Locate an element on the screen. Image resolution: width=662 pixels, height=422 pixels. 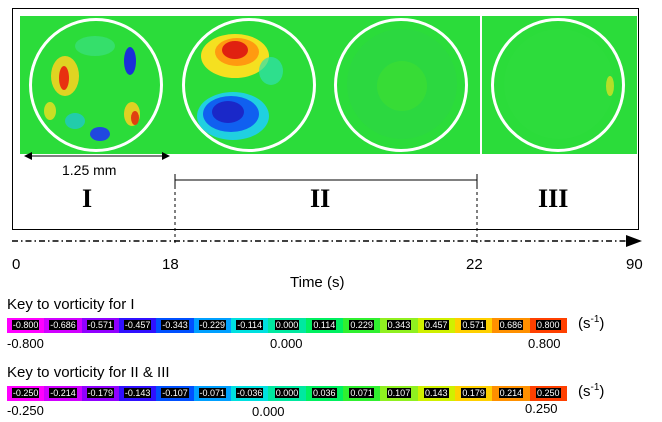
scale-bar-label: 1.25 mm is located at coordinates (89, 170).